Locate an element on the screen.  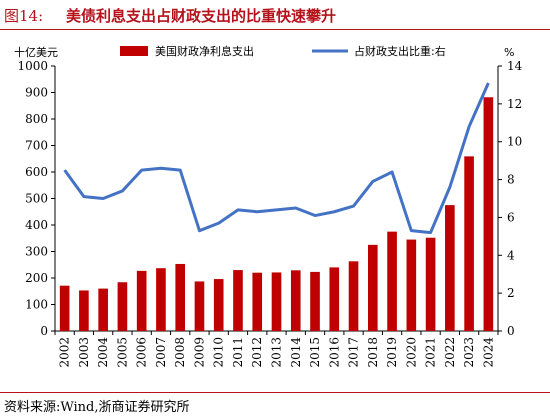
x-tick-label: 2022 is located at coordinates (450, 352).